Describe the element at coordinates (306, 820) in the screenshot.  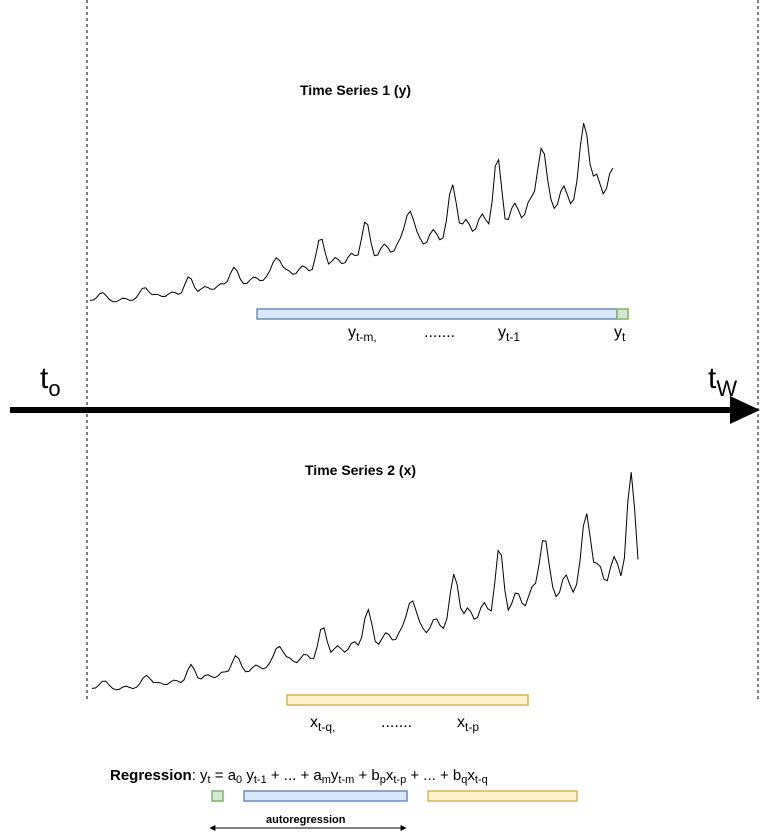
I see `autoregression-label: autoregression` at that location.